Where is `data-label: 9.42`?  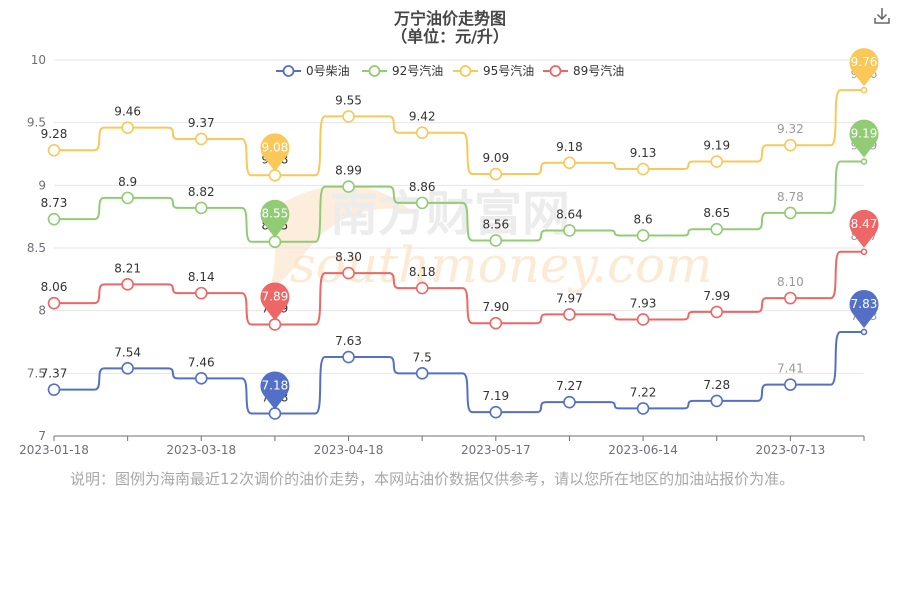 data-label: 9.42 is located at coordinates (422, 117).